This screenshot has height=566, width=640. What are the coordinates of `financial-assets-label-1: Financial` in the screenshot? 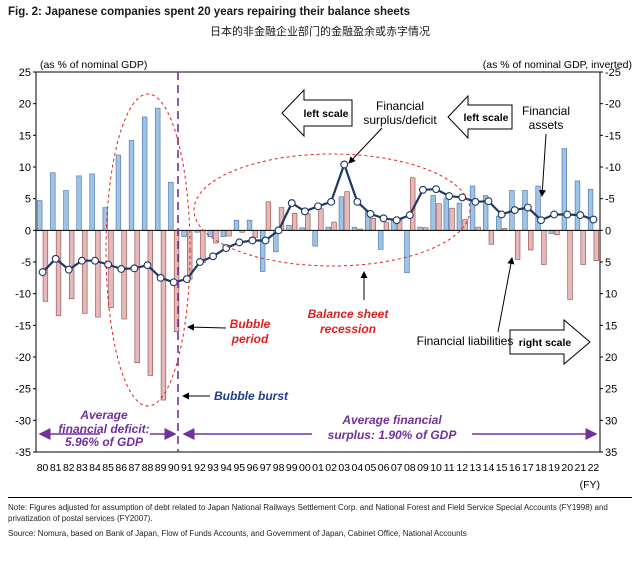 It's located at (546, 111).